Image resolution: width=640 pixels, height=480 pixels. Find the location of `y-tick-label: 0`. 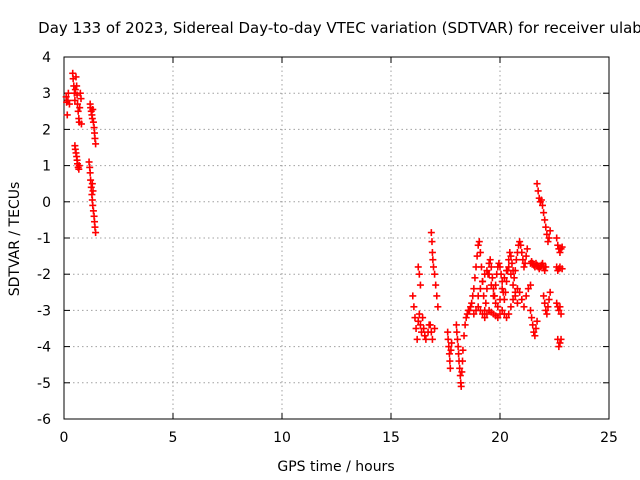

y-tick-label: 0 is located at coordinates (46, 203).